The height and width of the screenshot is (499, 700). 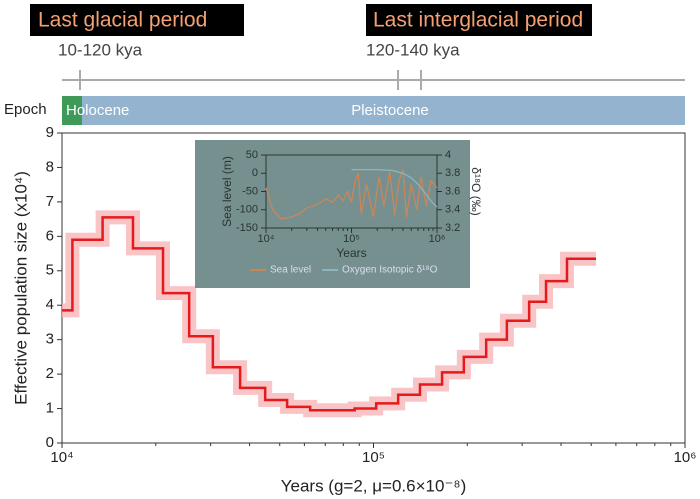 What do you see at coordinates (50, 132) in the screenshot?
I see `y-tick-label: 9` at bounding box center [50, 132].